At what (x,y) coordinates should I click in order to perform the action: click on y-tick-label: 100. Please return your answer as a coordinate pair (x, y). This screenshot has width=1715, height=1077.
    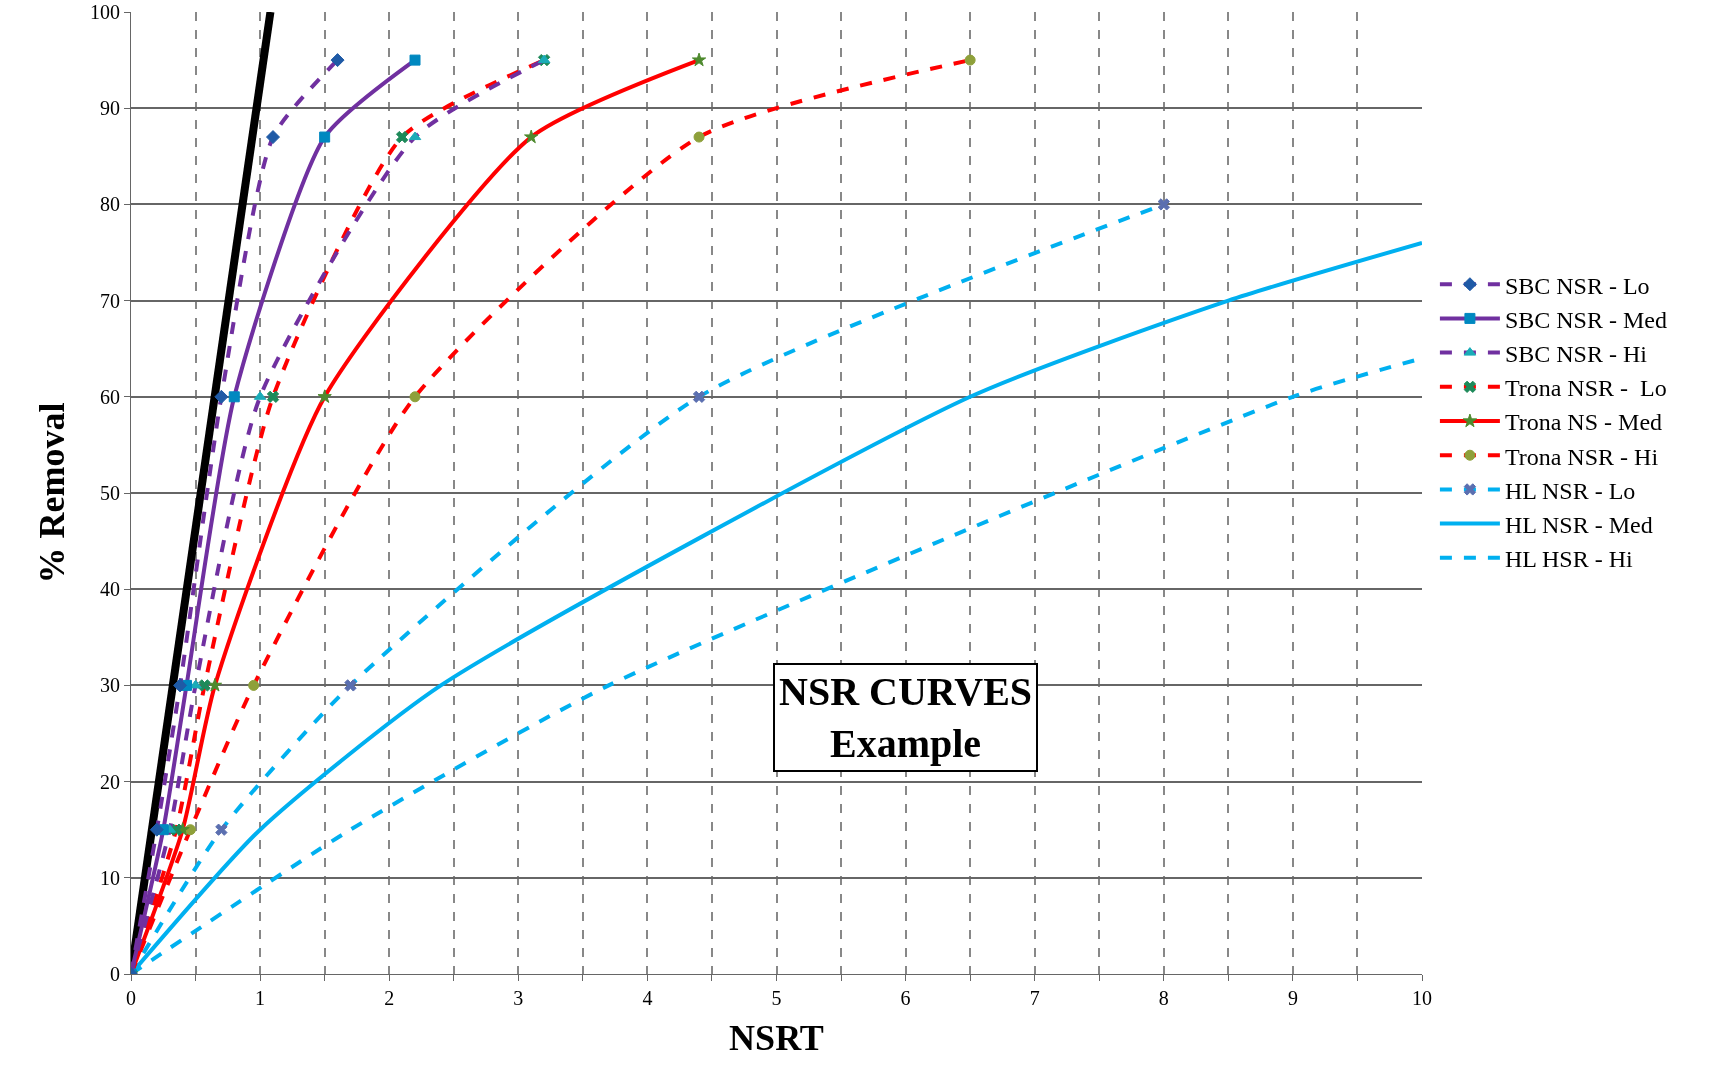
    Looking at the image, I should click on (105, 12).